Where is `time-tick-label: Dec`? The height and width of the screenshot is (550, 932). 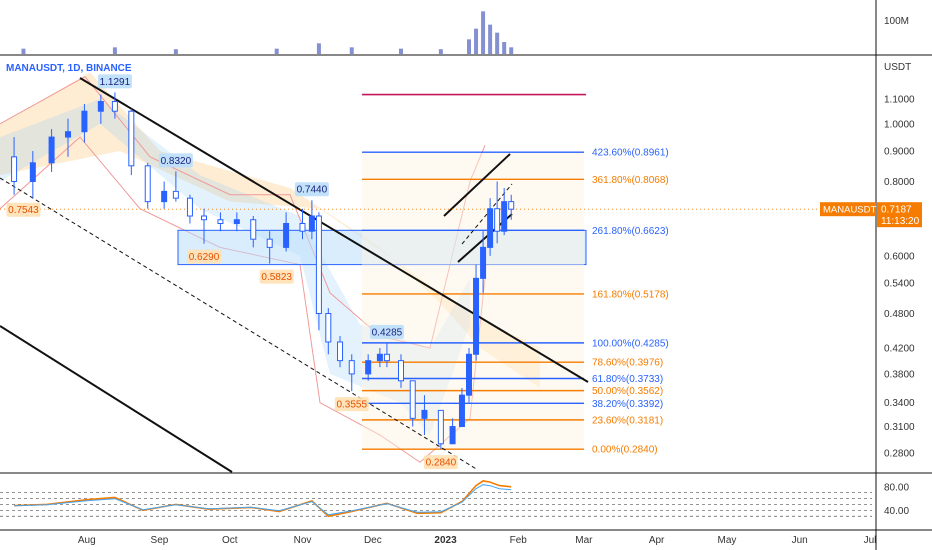
time-tick-label: Dec is located at coordinates (373, 540).